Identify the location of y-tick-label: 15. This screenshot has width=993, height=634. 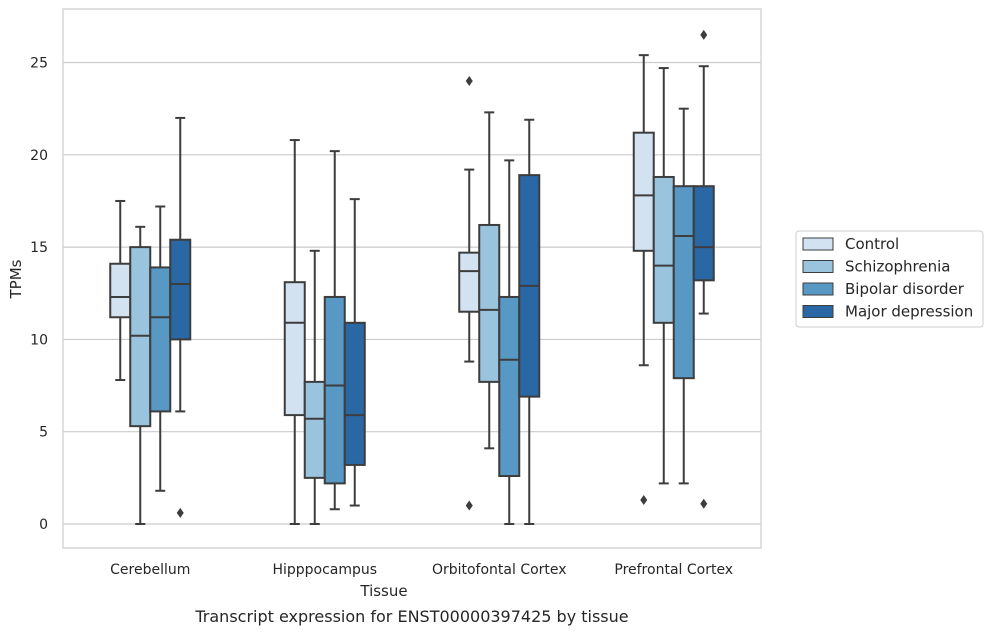
(39, 248).